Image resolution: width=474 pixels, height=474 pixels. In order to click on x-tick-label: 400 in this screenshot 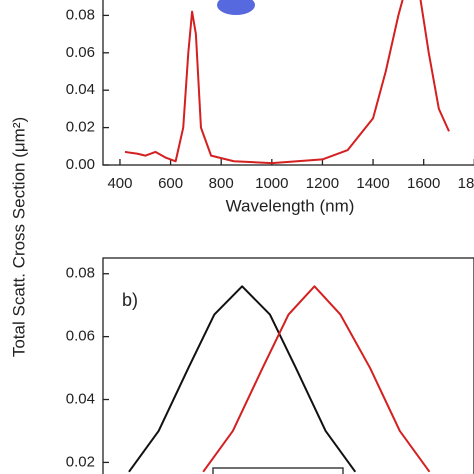, I will do `click(119, 183)`.